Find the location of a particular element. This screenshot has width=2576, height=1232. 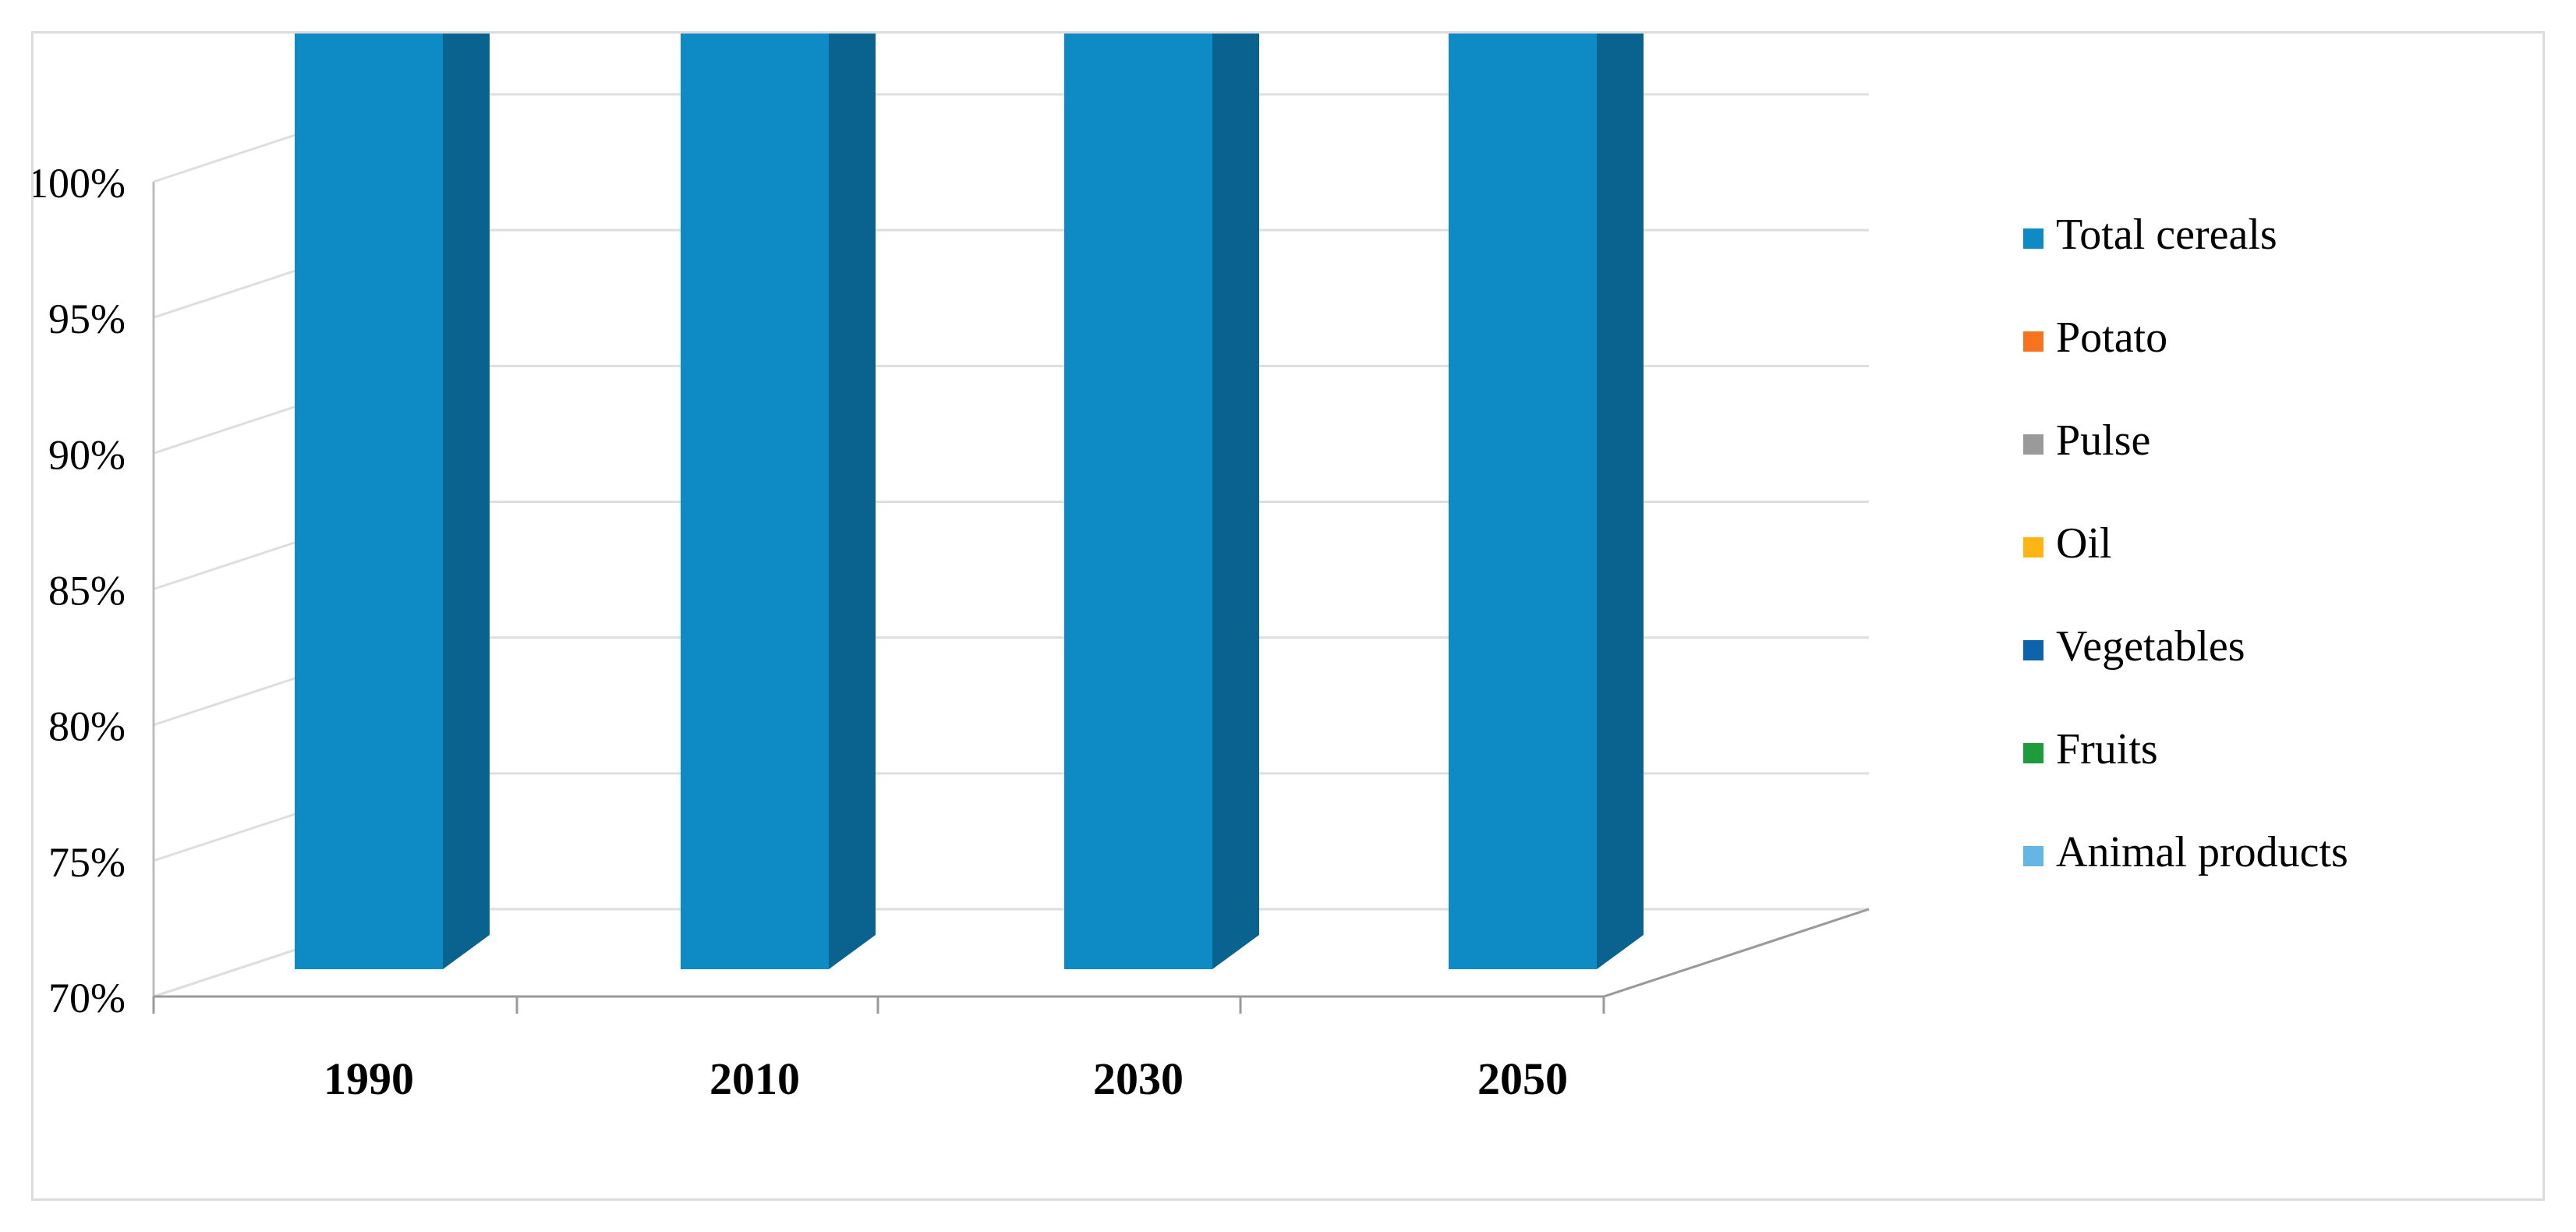

legend-label: Vegetables is located at coordinates (2150, 647).